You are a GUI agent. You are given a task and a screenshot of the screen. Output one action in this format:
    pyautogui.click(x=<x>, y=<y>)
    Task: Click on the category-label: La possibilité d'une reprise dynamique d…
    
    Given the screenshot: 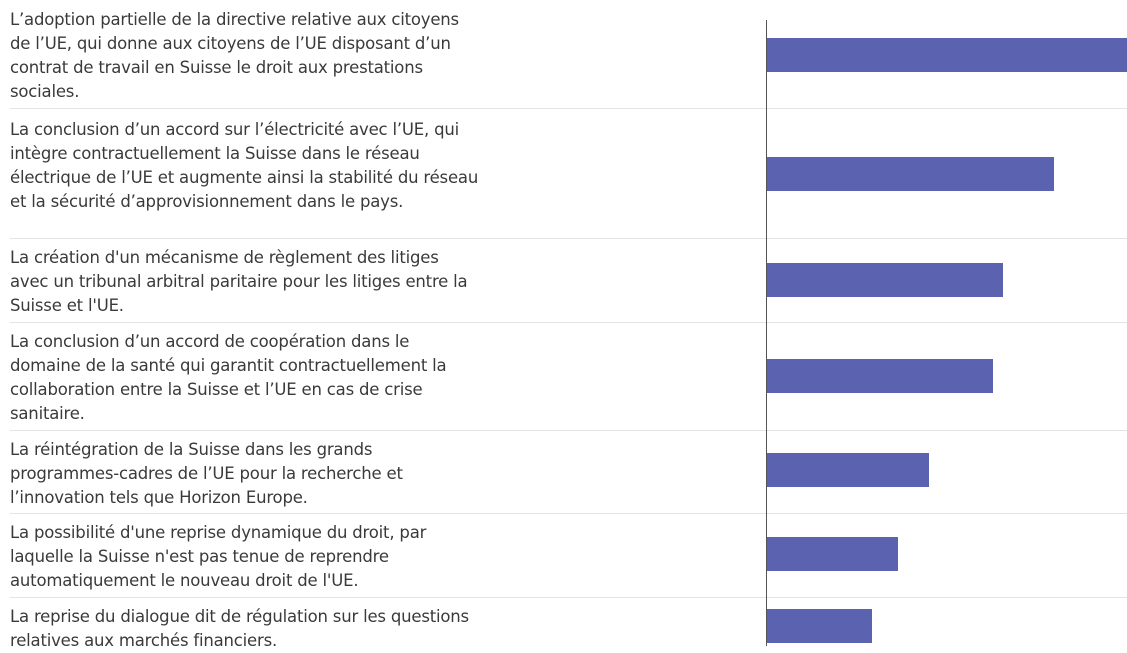 What is the action you would take?
    pyautogui.click(x=218, y=556)
    